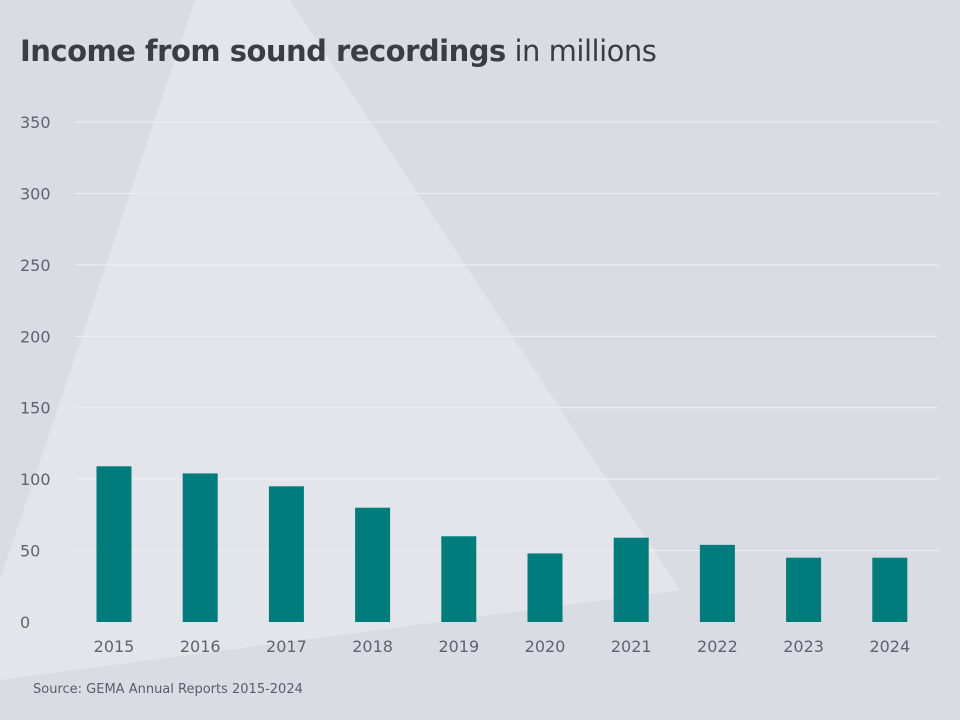 The height and width of the screenshot is (720, 960). I want to click on y-tick-label: 100, so click(35, 479).